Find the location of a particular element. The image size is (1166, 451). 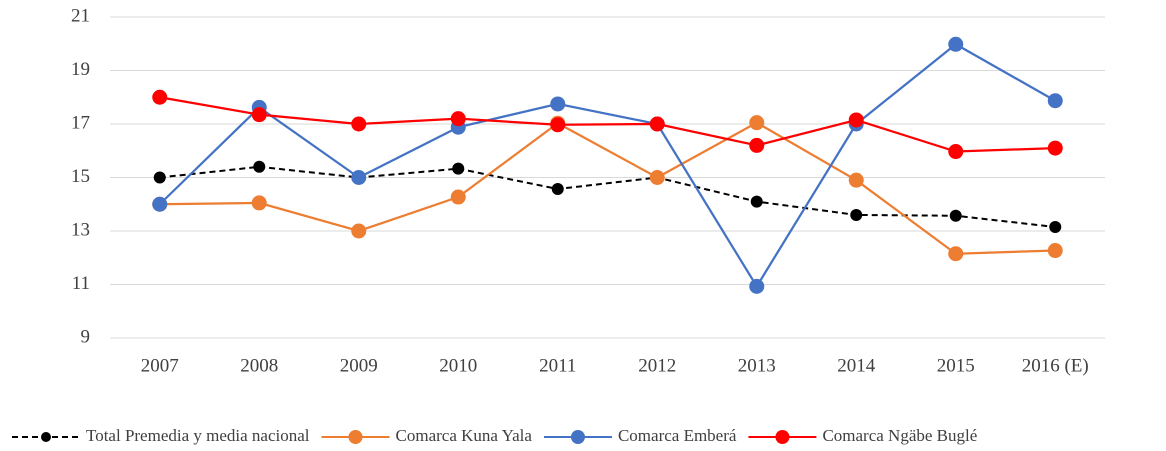

y-tick-label: 19 is located at coordinates (80, 69).